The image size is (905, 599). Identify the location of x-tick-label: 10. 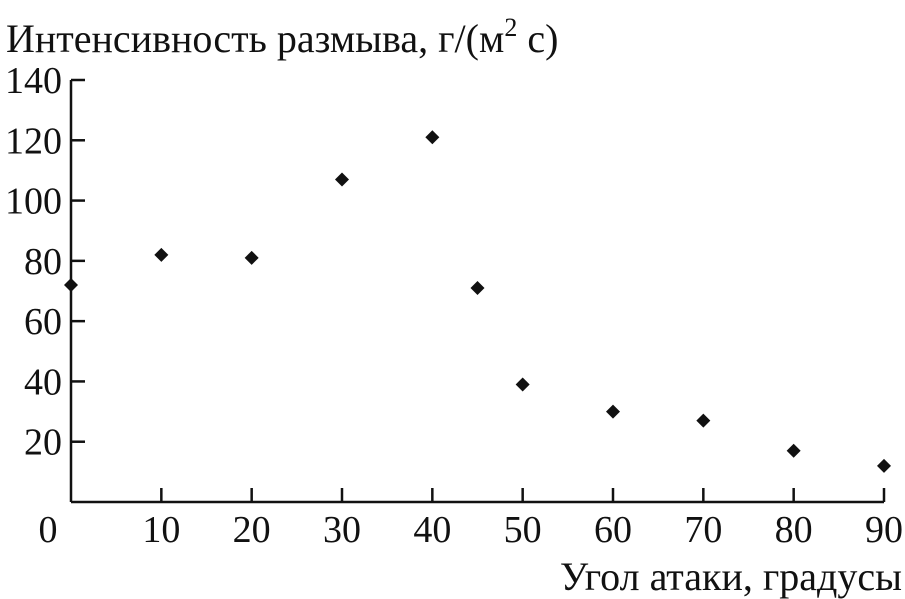
(161, 530).